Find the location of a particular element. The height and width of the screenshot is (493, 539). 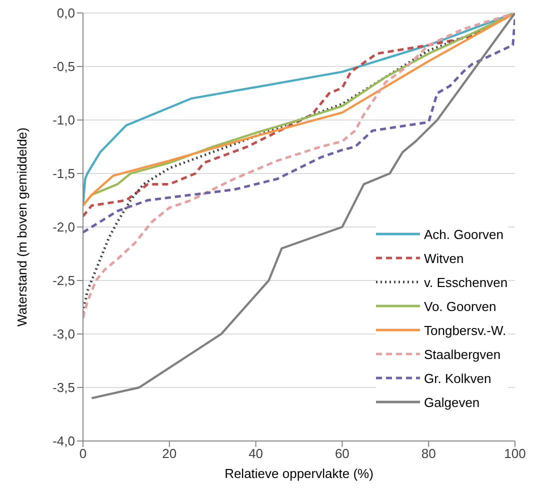

x-tick-label: 20 is located at coordinates (169, 454).